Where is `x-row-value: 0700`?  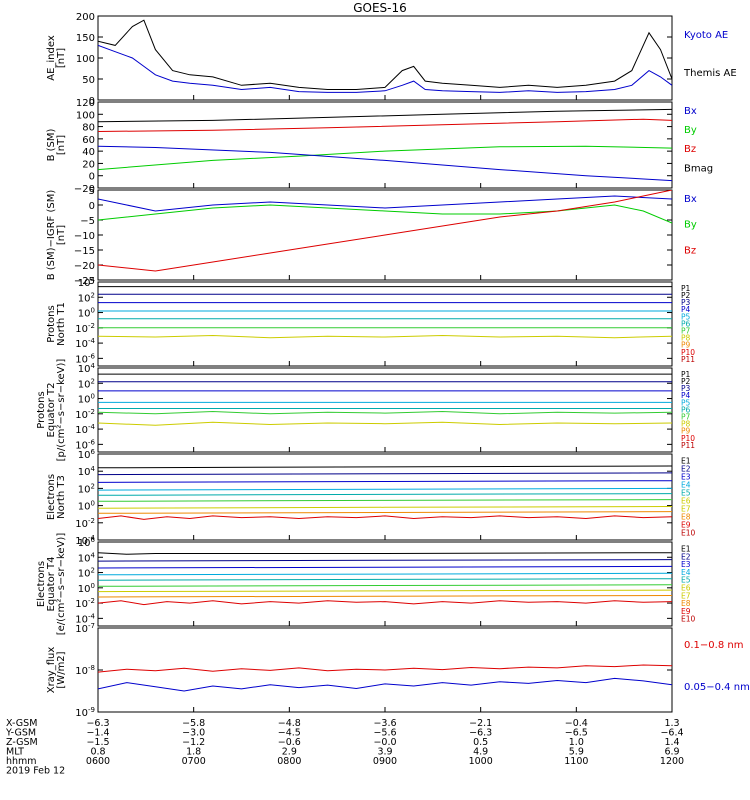 x-row-value: 0700 is located at coordinates (194, 761).